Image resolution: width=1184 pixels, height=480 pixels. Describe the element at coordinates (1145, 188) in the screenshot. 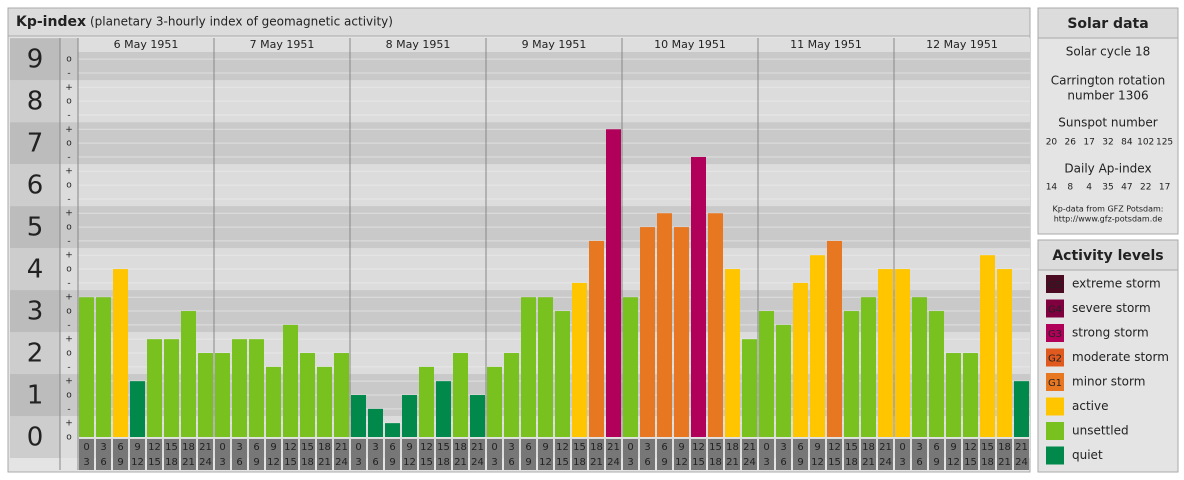

I see `ap-value: 22` at that location.